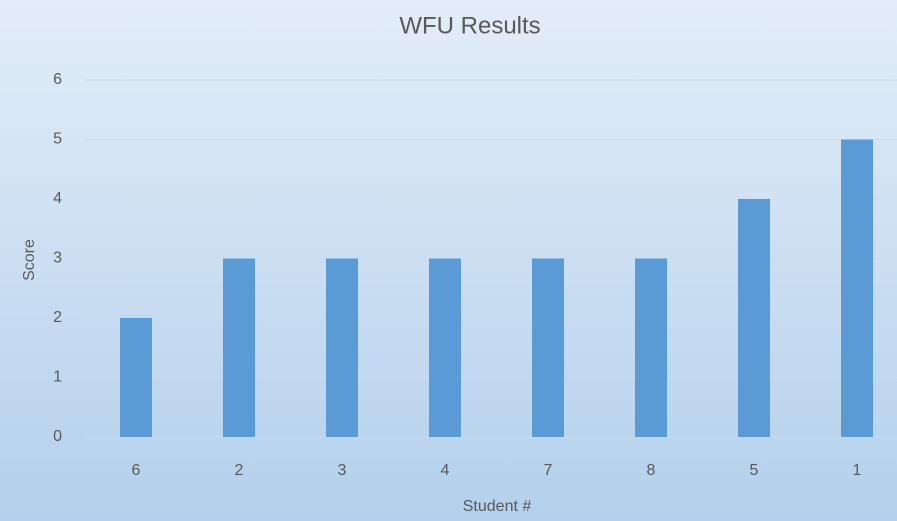 The image size is (897, 521). What do you see at coordinates (57, 139) in the screenshot?
I see `y-tick-label: 5` at bounding box center [57, 139].